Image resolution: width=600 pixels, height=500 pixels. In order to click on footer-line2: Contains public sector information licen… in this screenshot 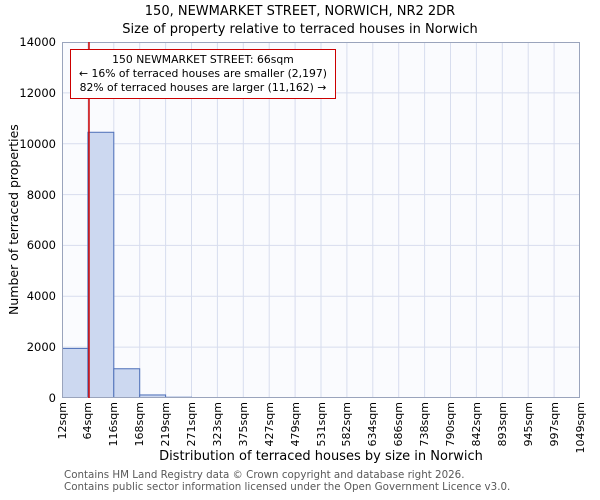, I will do `click(287, 486)`.